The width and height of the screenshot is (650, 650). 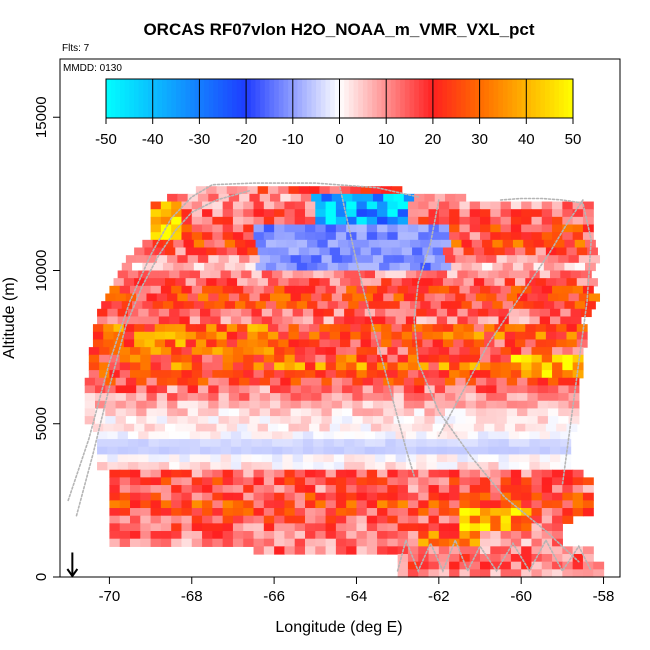 I want to click on colorbar-tick-label: -20, so click(x=246, y=139).